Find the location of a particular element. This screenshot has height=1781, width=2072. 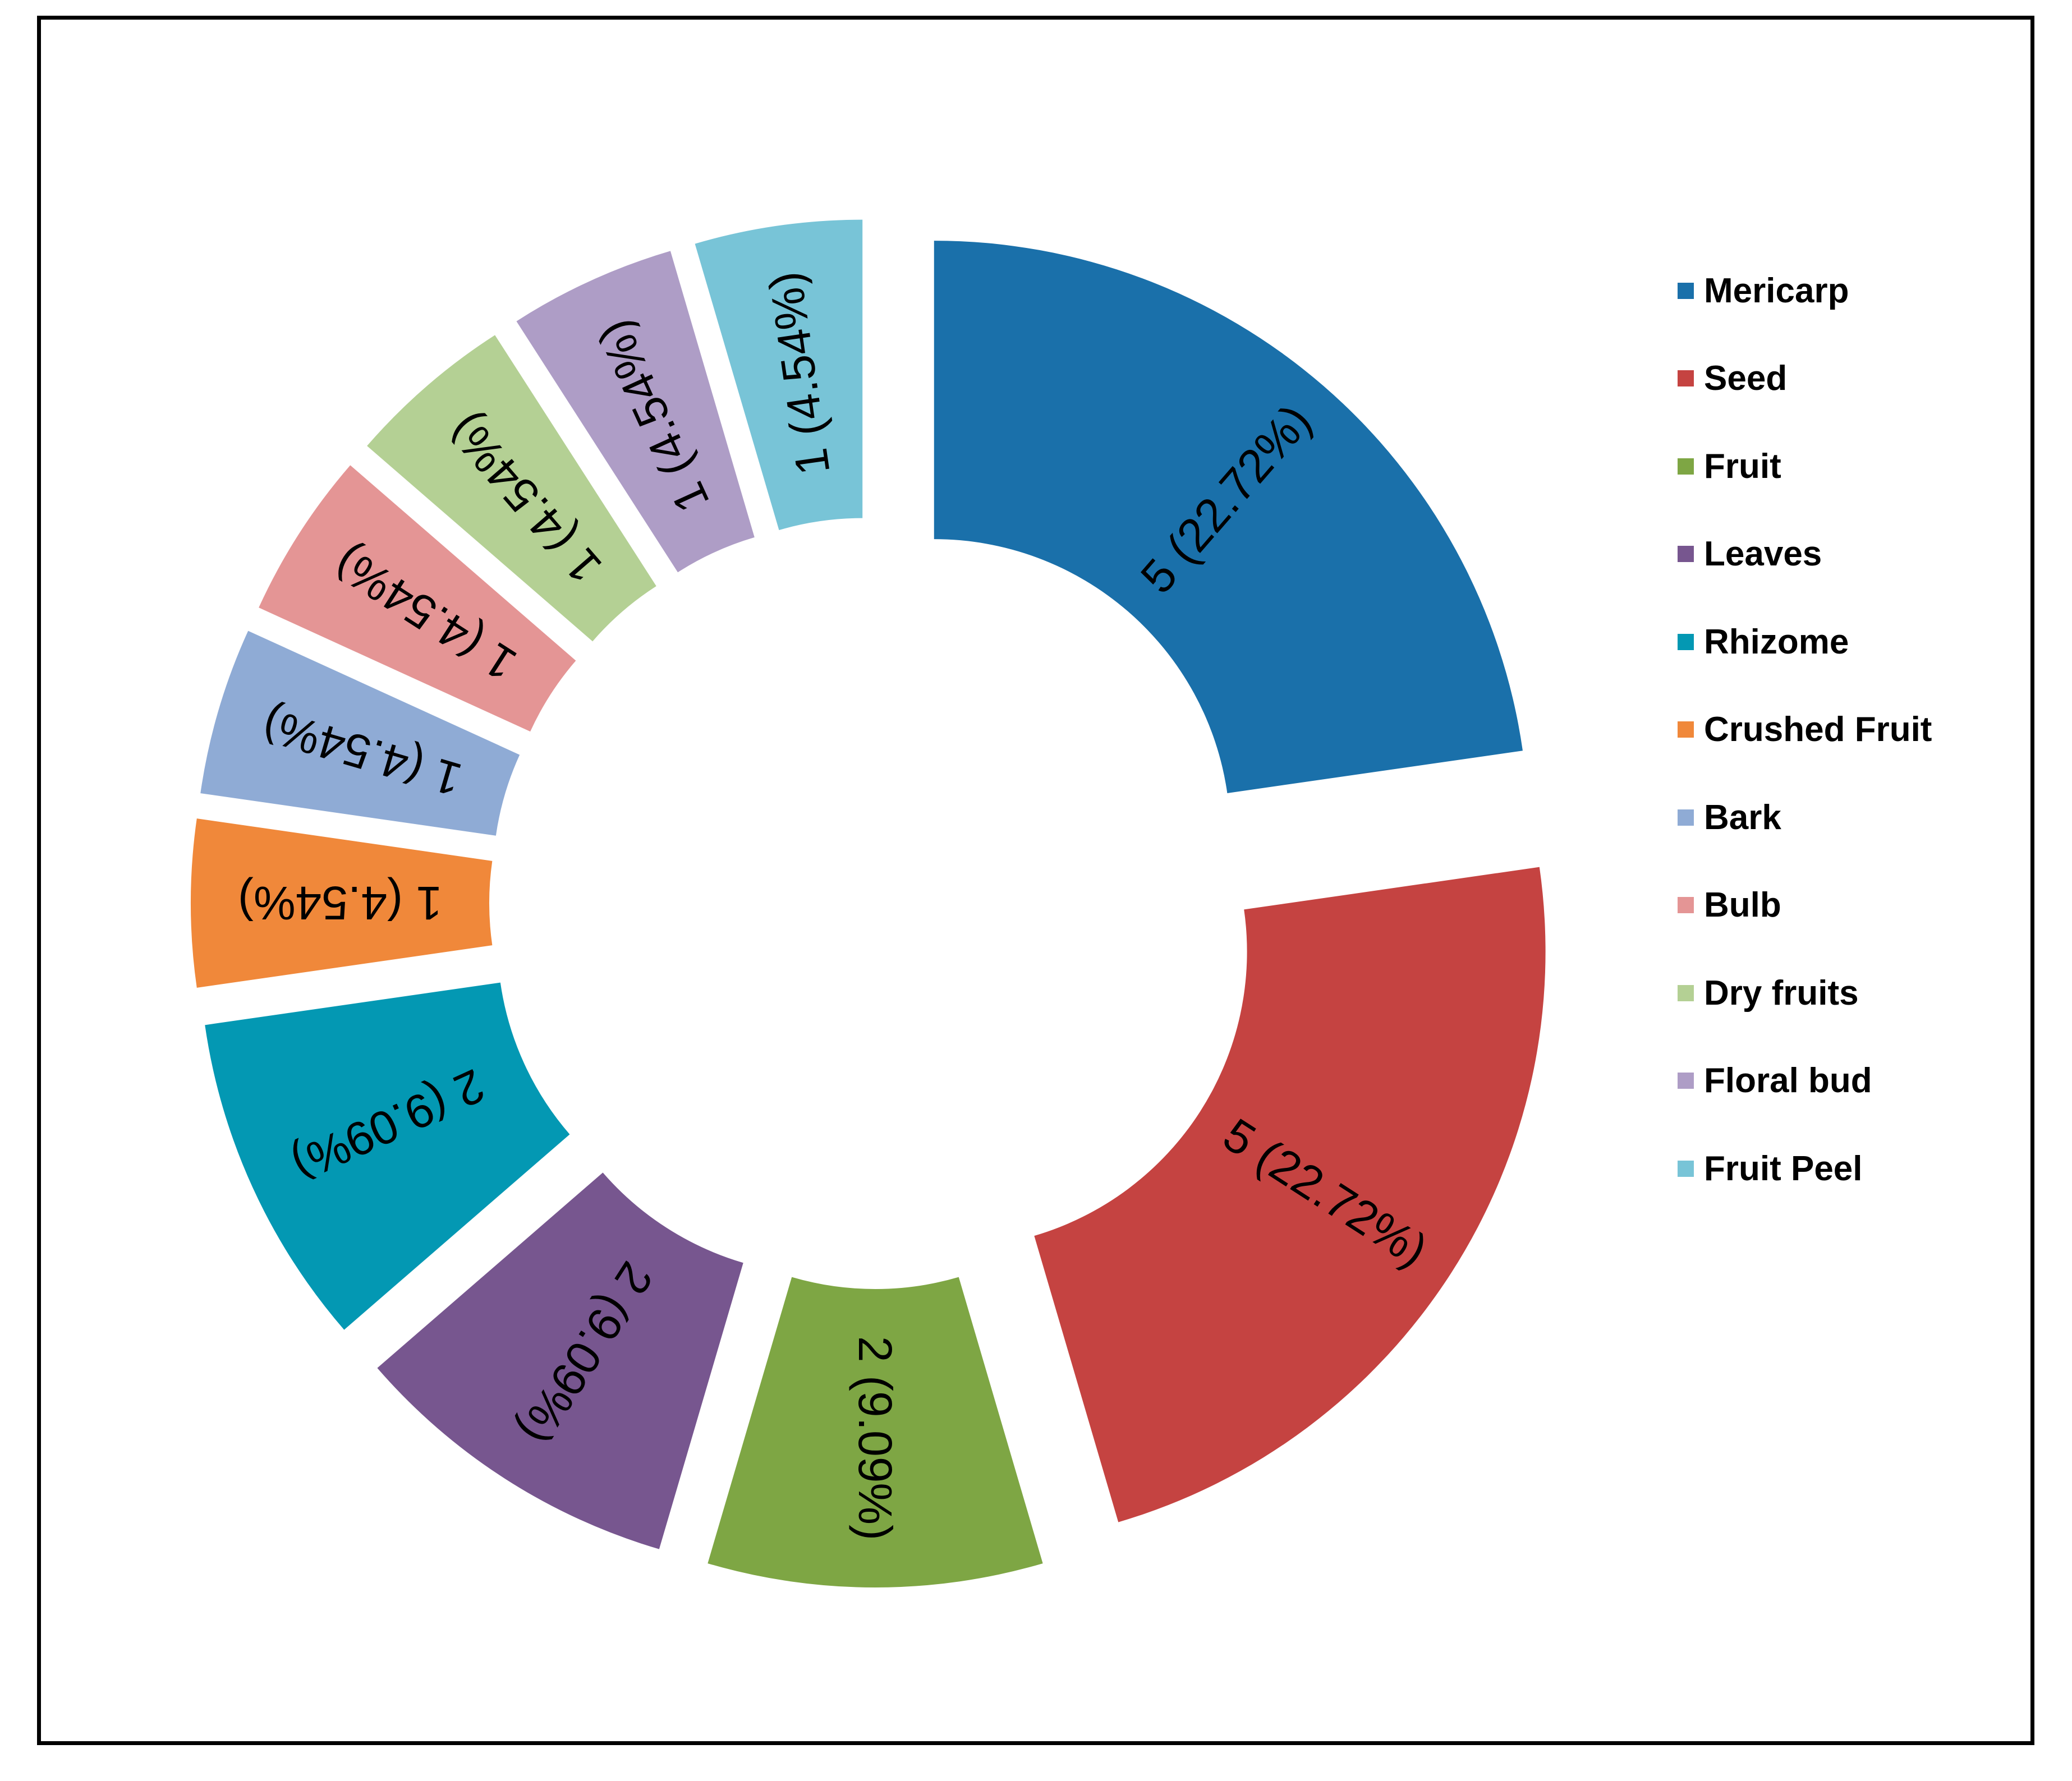

legend-item: Dry fruits is located at coordinates (1805, 993).